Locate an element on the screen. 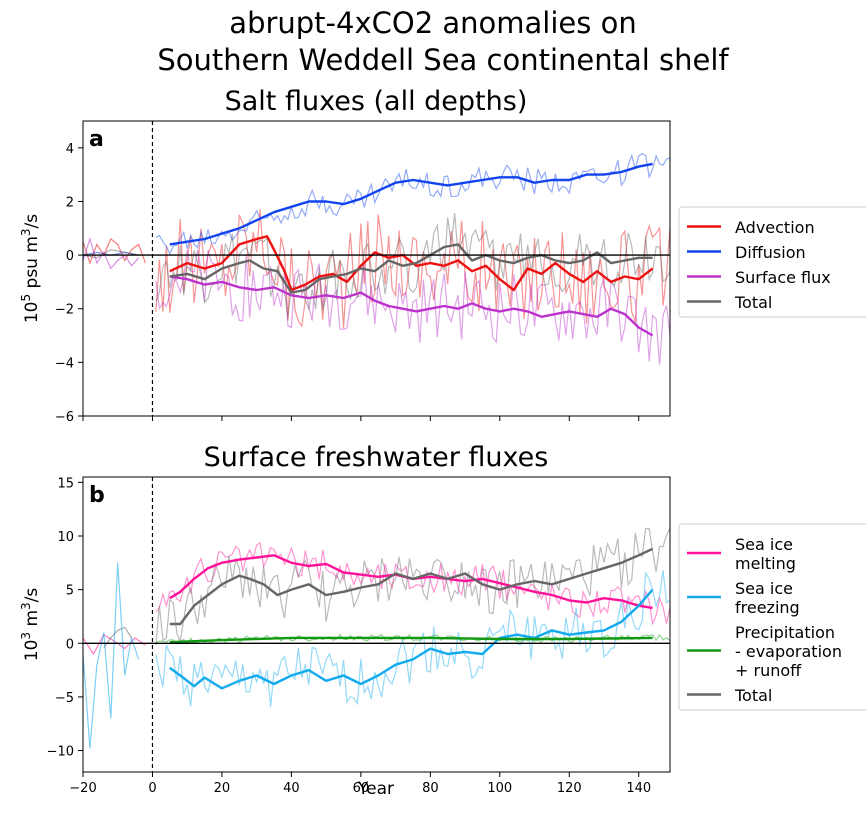  y-tick-label: 10 is located at coordinates (65, 537).